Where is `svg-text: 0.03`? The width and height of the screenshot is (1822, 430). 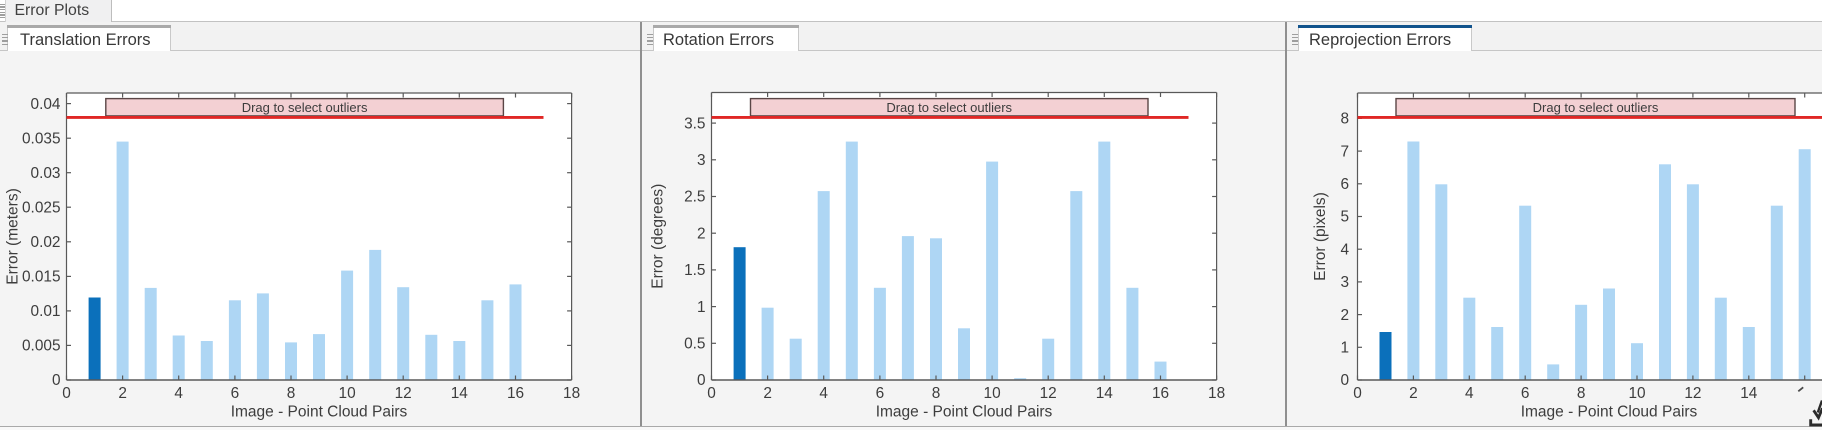
svg-text: 0.03 is located at coordinates (46, 173).